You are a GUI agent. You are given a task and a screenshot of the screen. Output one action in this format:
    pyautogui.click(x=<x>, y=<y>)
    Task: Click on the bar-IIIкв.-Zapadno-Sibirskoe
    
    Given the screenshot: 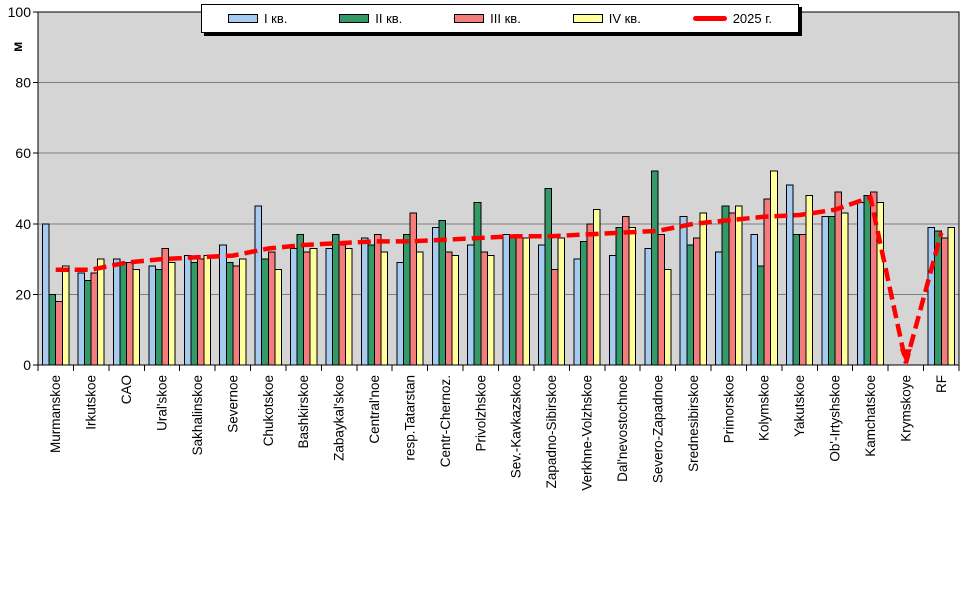 What is the action you would take?
    pyautogui.click(x=555, y=317)
    